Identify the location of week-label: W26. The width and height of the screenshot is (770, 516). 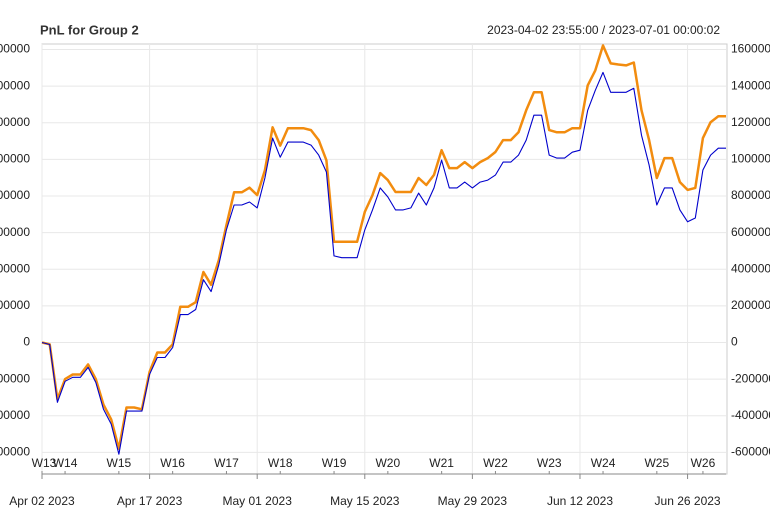
(703, 463).